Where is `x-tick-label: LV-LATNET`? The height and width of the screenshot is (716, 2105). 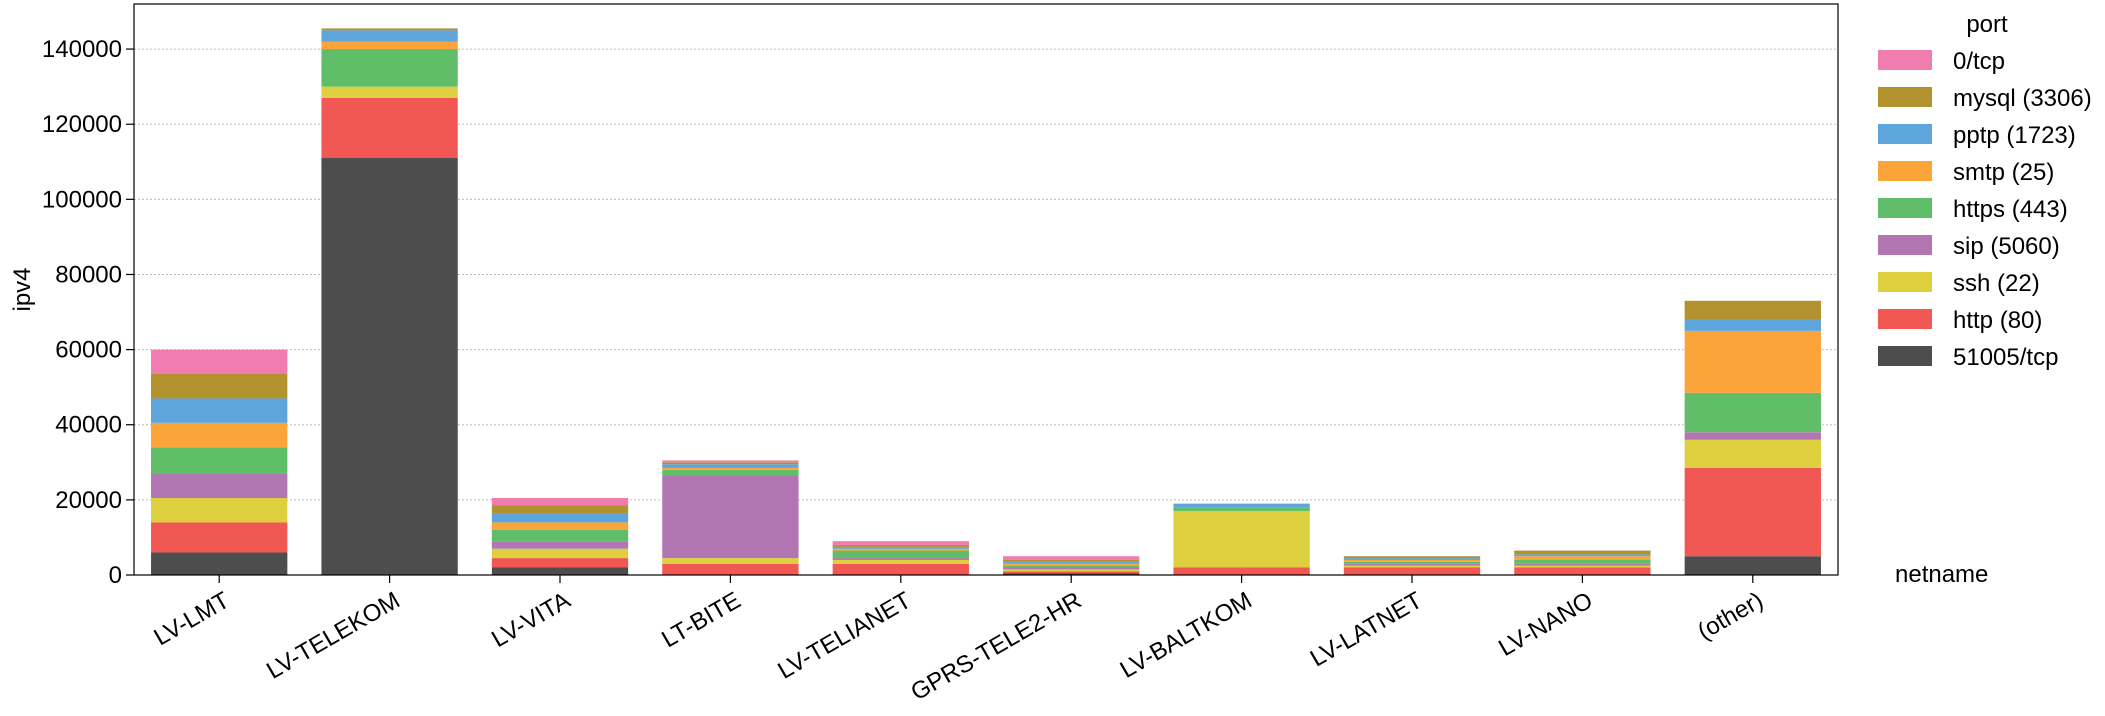
x-tick-label: LV-LATNET is located at coordinates (1367, 630).